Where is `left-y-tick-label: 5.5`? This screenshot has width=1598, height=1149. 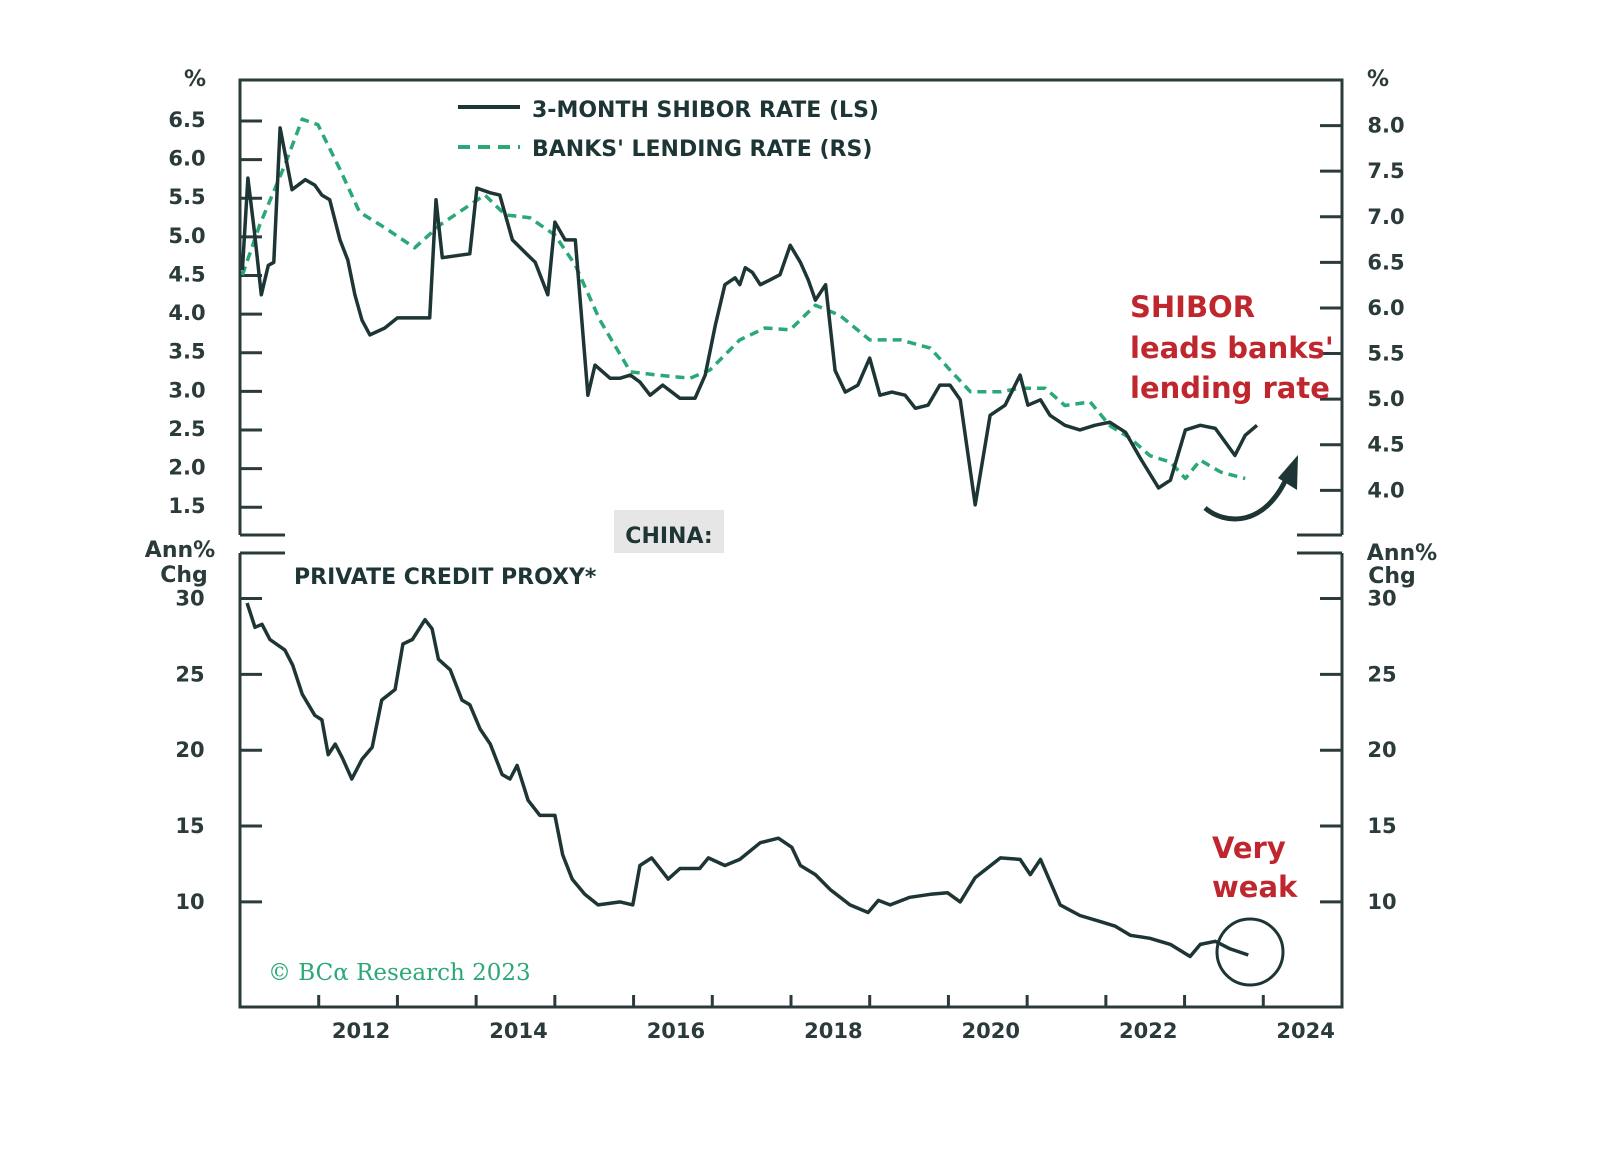 left-y-tick-label: 5.5 is located at coordinates (186, 197).